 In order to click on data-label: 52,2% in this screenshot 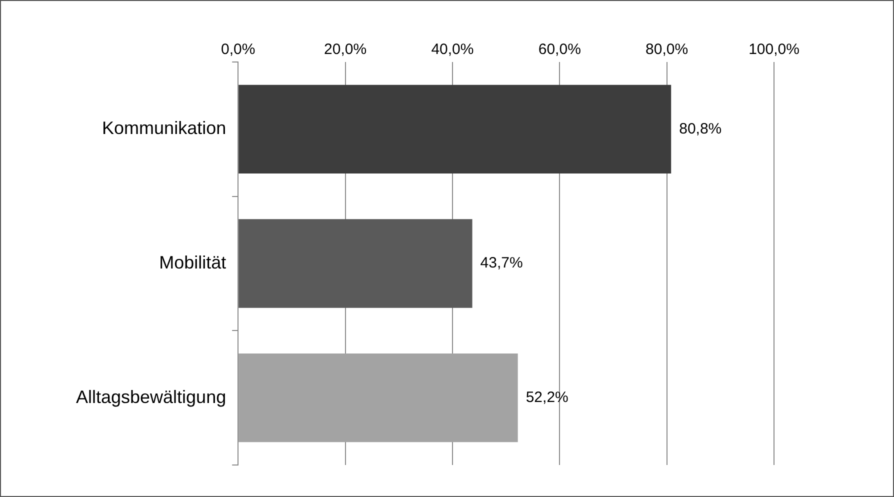, I will do `click(547, 397)`.